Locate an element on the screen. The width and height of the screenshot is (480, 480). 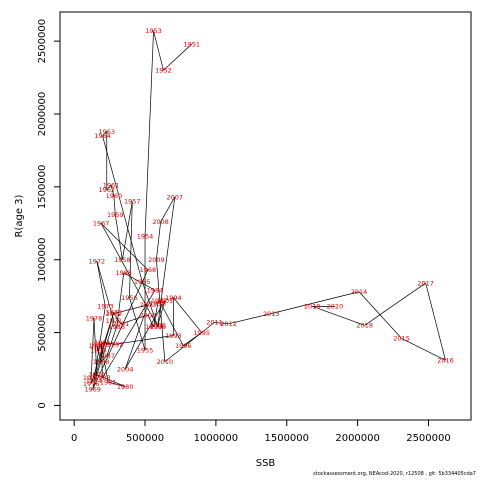
point-label: 1975 is located at coordinates (114, 312).